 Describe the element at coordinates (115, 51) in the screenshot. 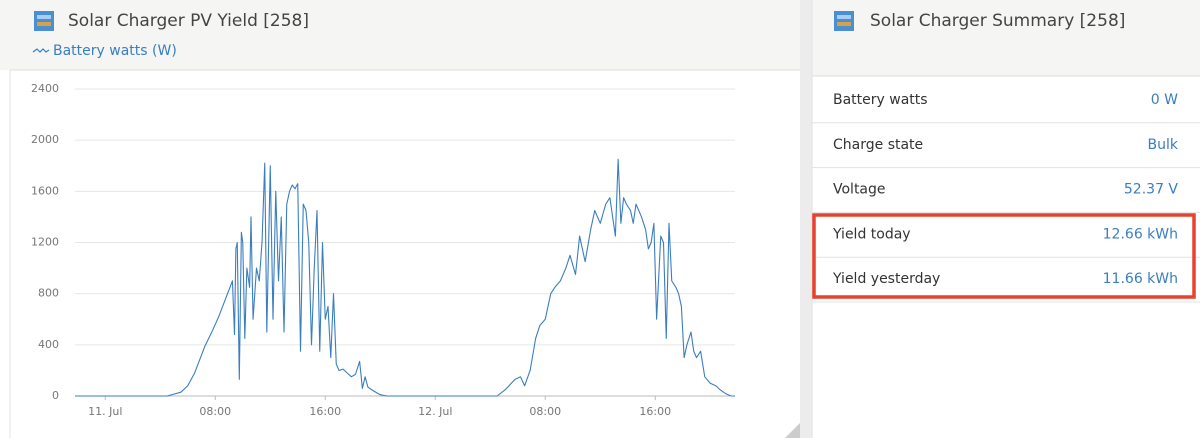

I see `legend-label: Battery watts (W)` at that location.